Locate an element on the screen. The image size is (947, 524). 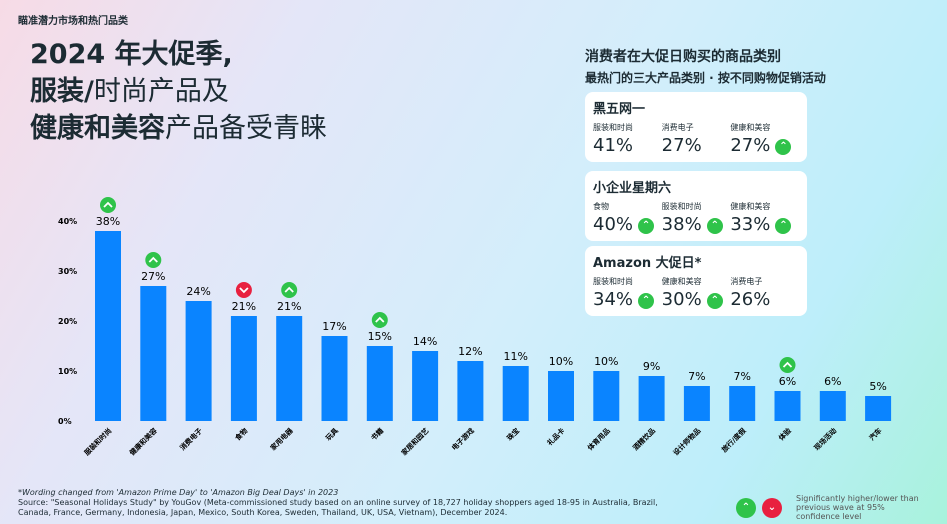
y-tick-label: 40% is located at coordinates (67, 221).